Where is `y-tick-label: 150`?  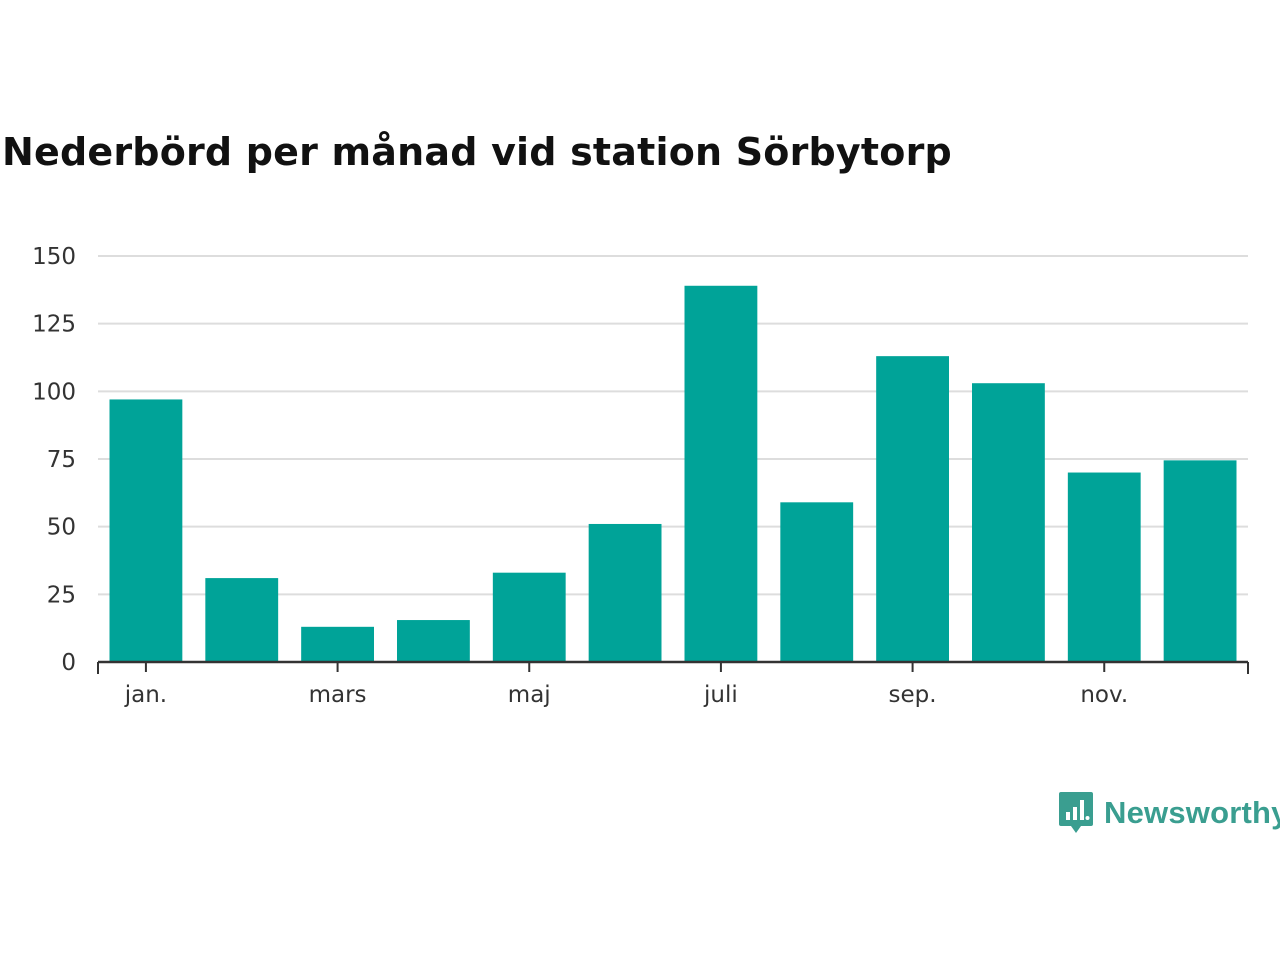
y-tick-label: 150 is located at coordinates (54, 257).